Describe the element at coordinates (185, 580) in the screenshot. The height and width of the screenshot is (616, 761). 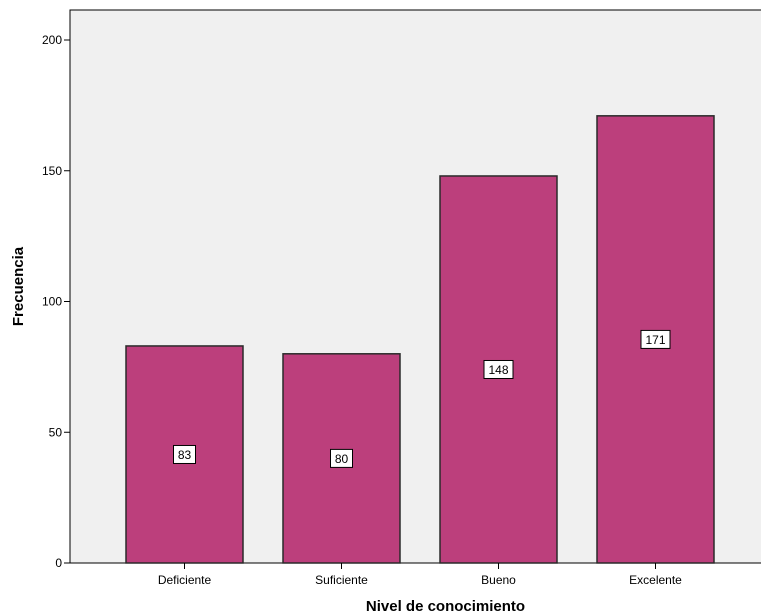
I see `x-tick-label-deficiente: Deficiente` at that location.